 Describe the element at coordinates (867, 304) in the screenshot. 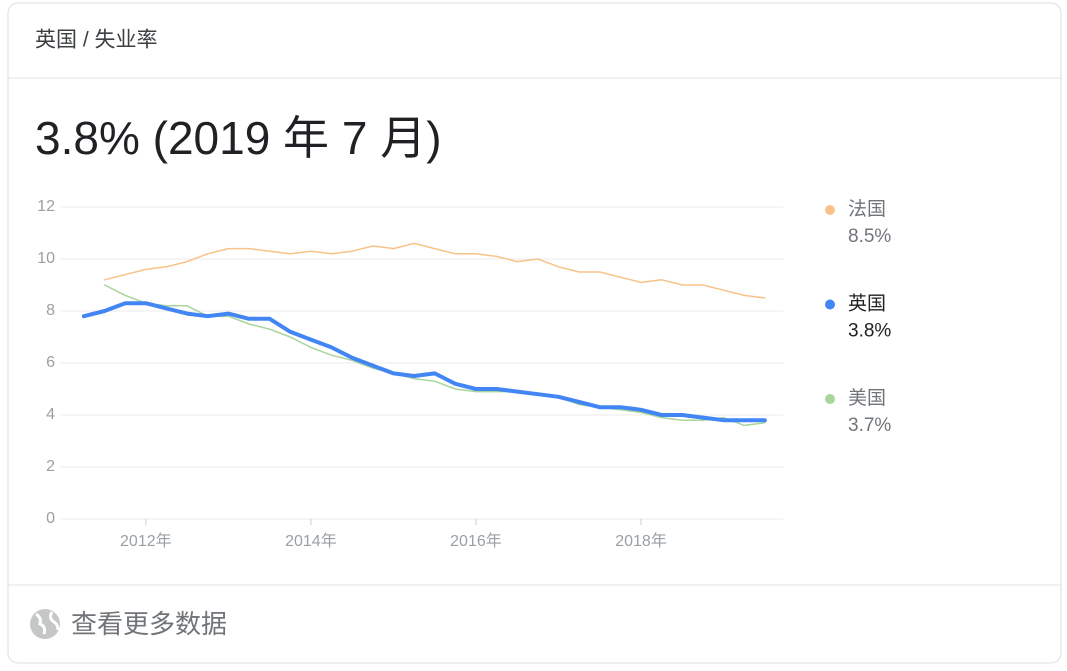

I see `legend-name: 英国` at that location.